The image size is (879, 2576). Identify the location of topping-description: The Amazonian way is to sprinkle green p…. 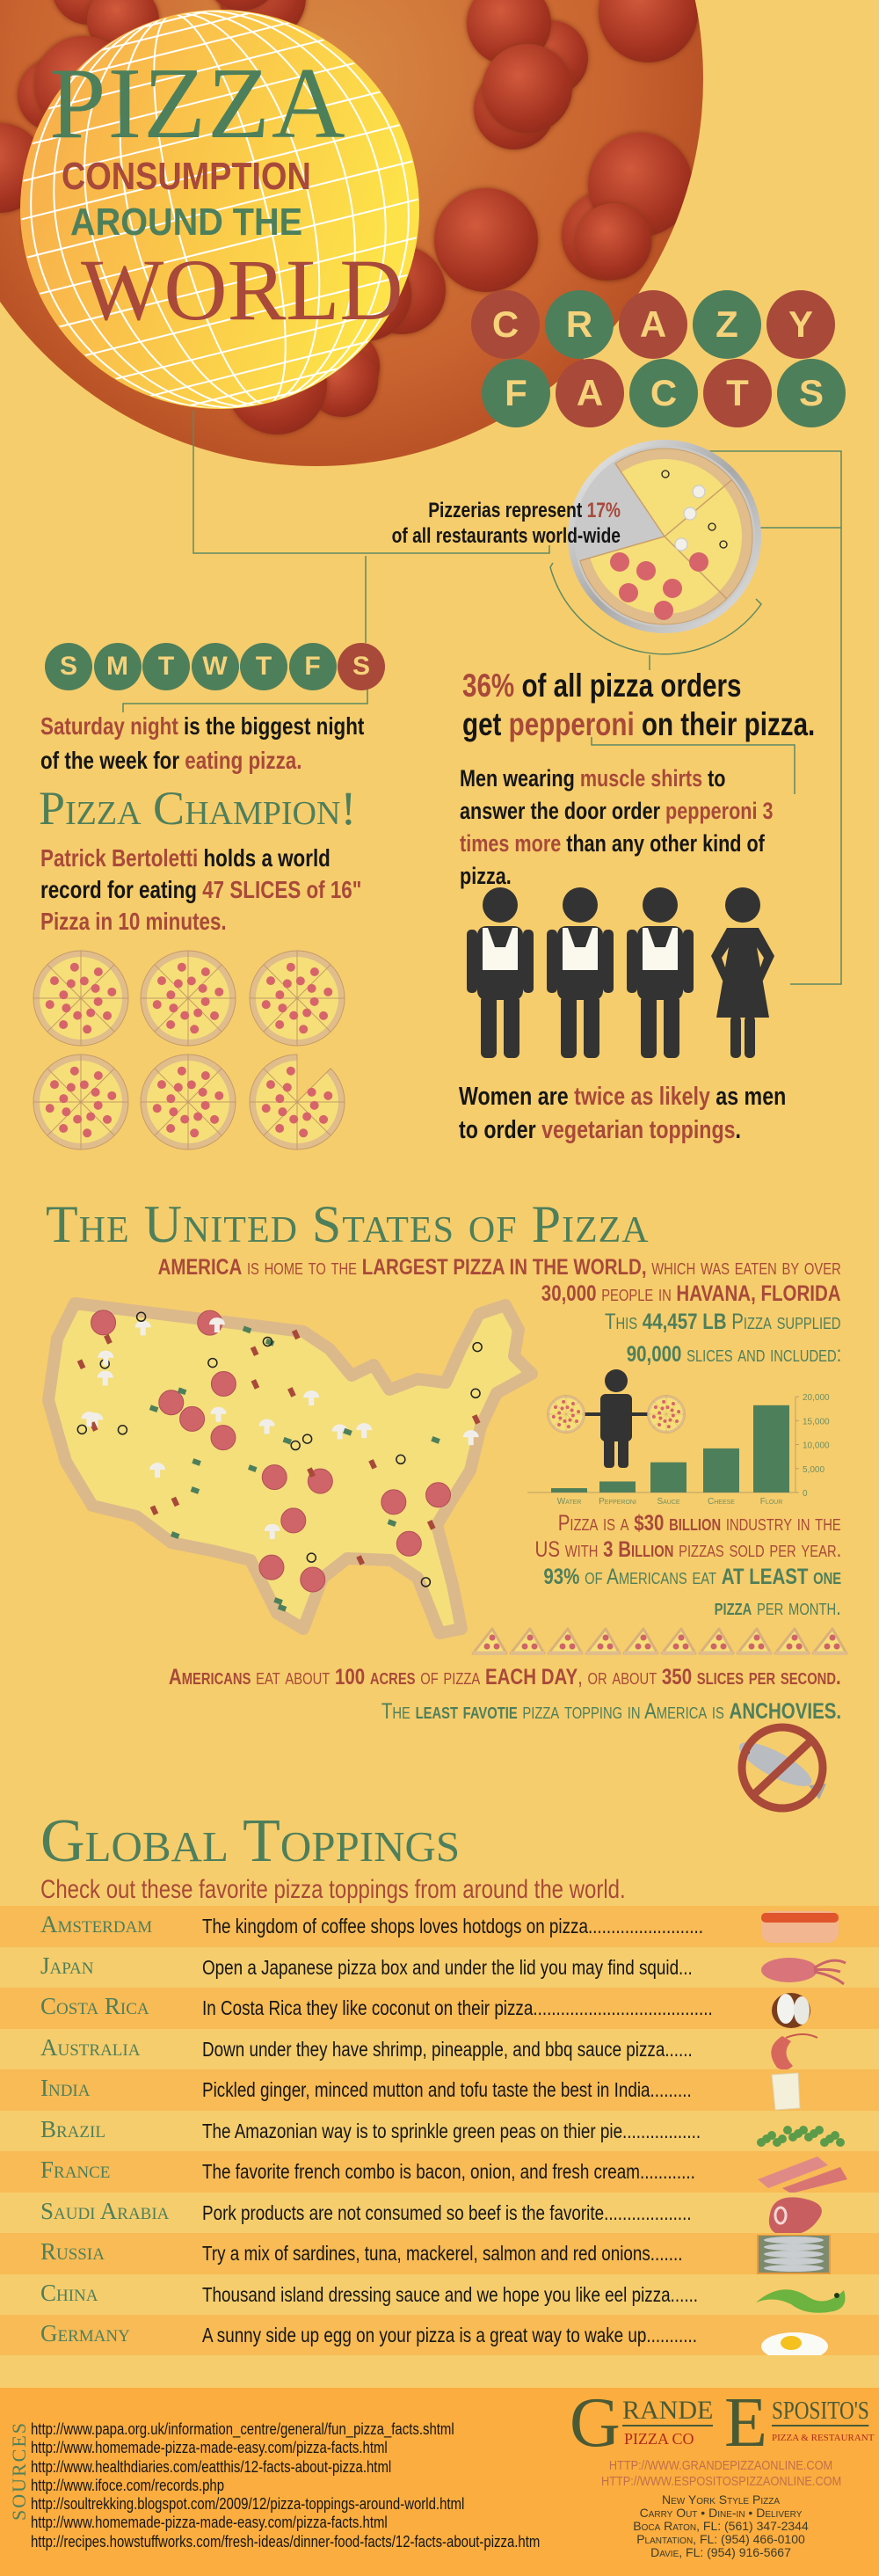
(451, 2130).